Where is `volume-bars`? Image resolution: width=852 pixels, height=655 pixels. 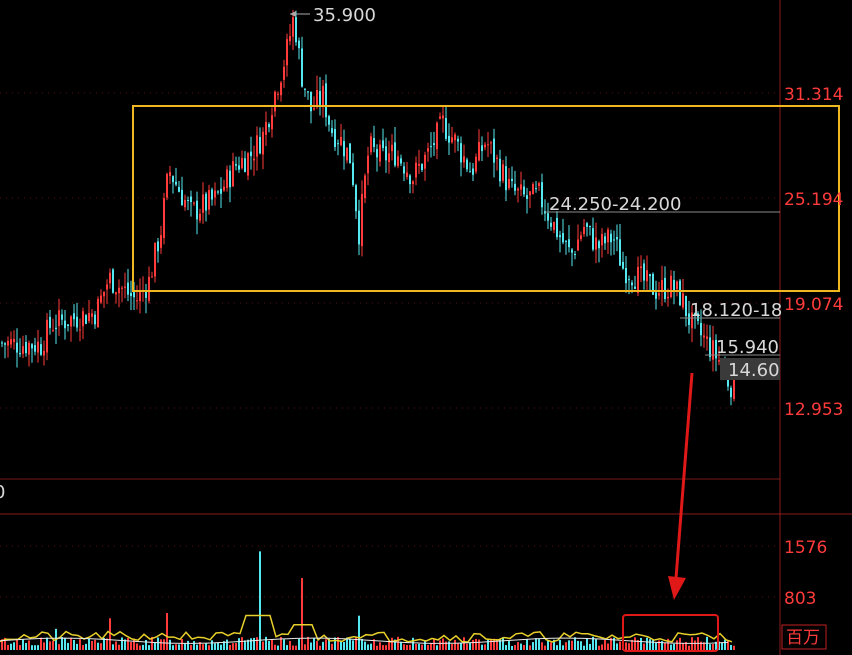 volume-bars is located at coordinates (367, 600).